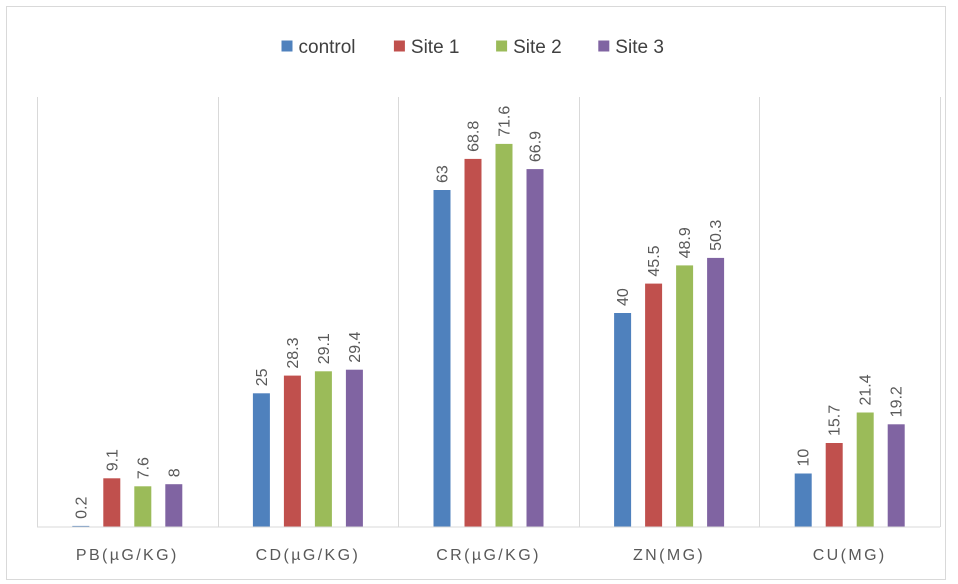  What do you see at coordinates (81, 508) in the screenshot?
I see `data-label: 0.2` at bounding box center [81, 508].